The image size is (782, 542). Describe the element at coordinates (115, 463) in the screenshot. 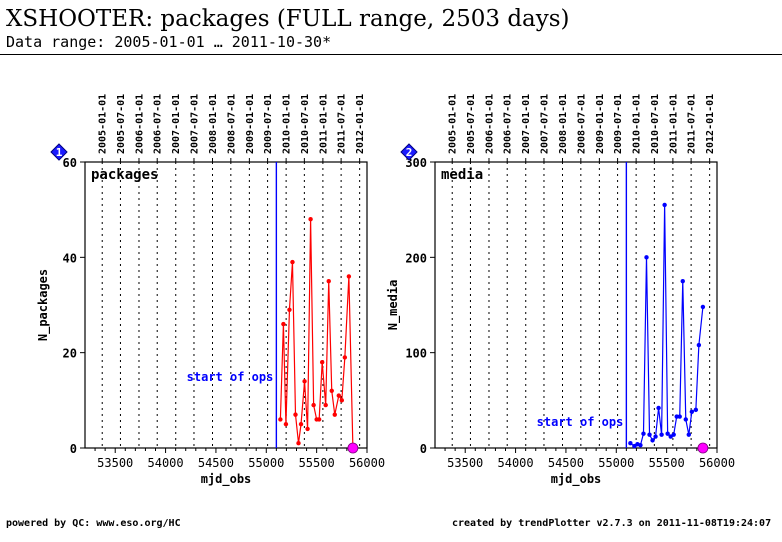

I see `x-tick-label-1: 53500` at that location.